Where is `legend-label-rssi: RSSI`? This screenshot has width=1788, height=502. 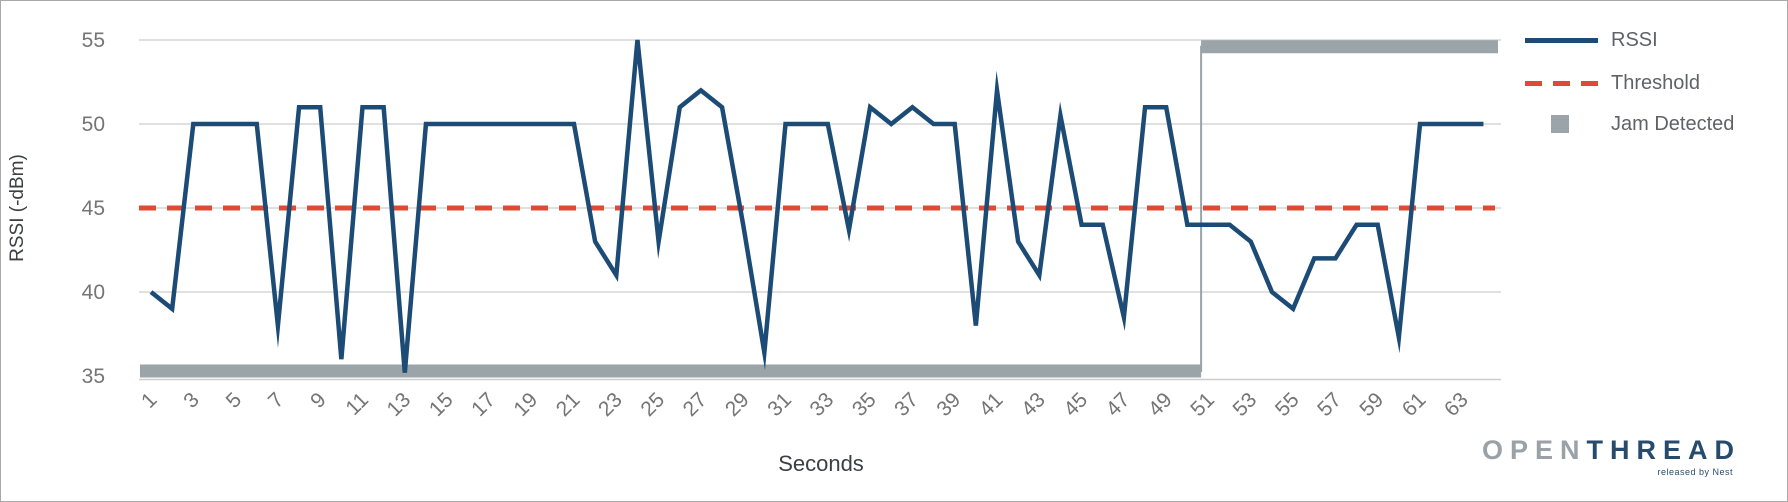 legend-label-rssi: RSSI is located at coordinates (1634, 39).